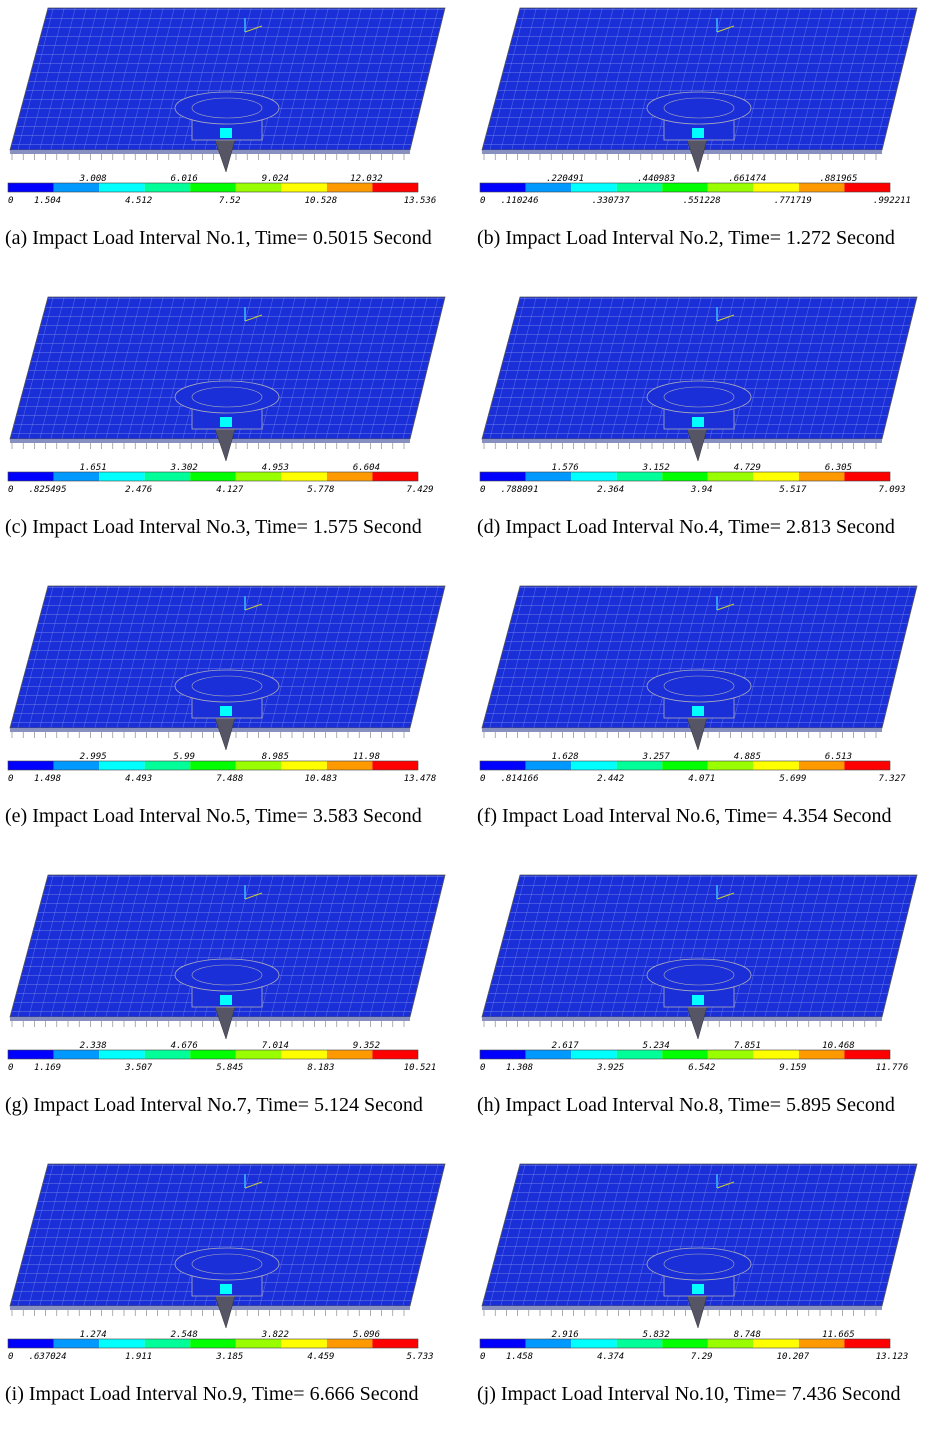 This screenshot has height=1455, width=941. Describe the element at coordinates (17, 1105) in the screenshot. I see `caption-label: (g)` at that location.